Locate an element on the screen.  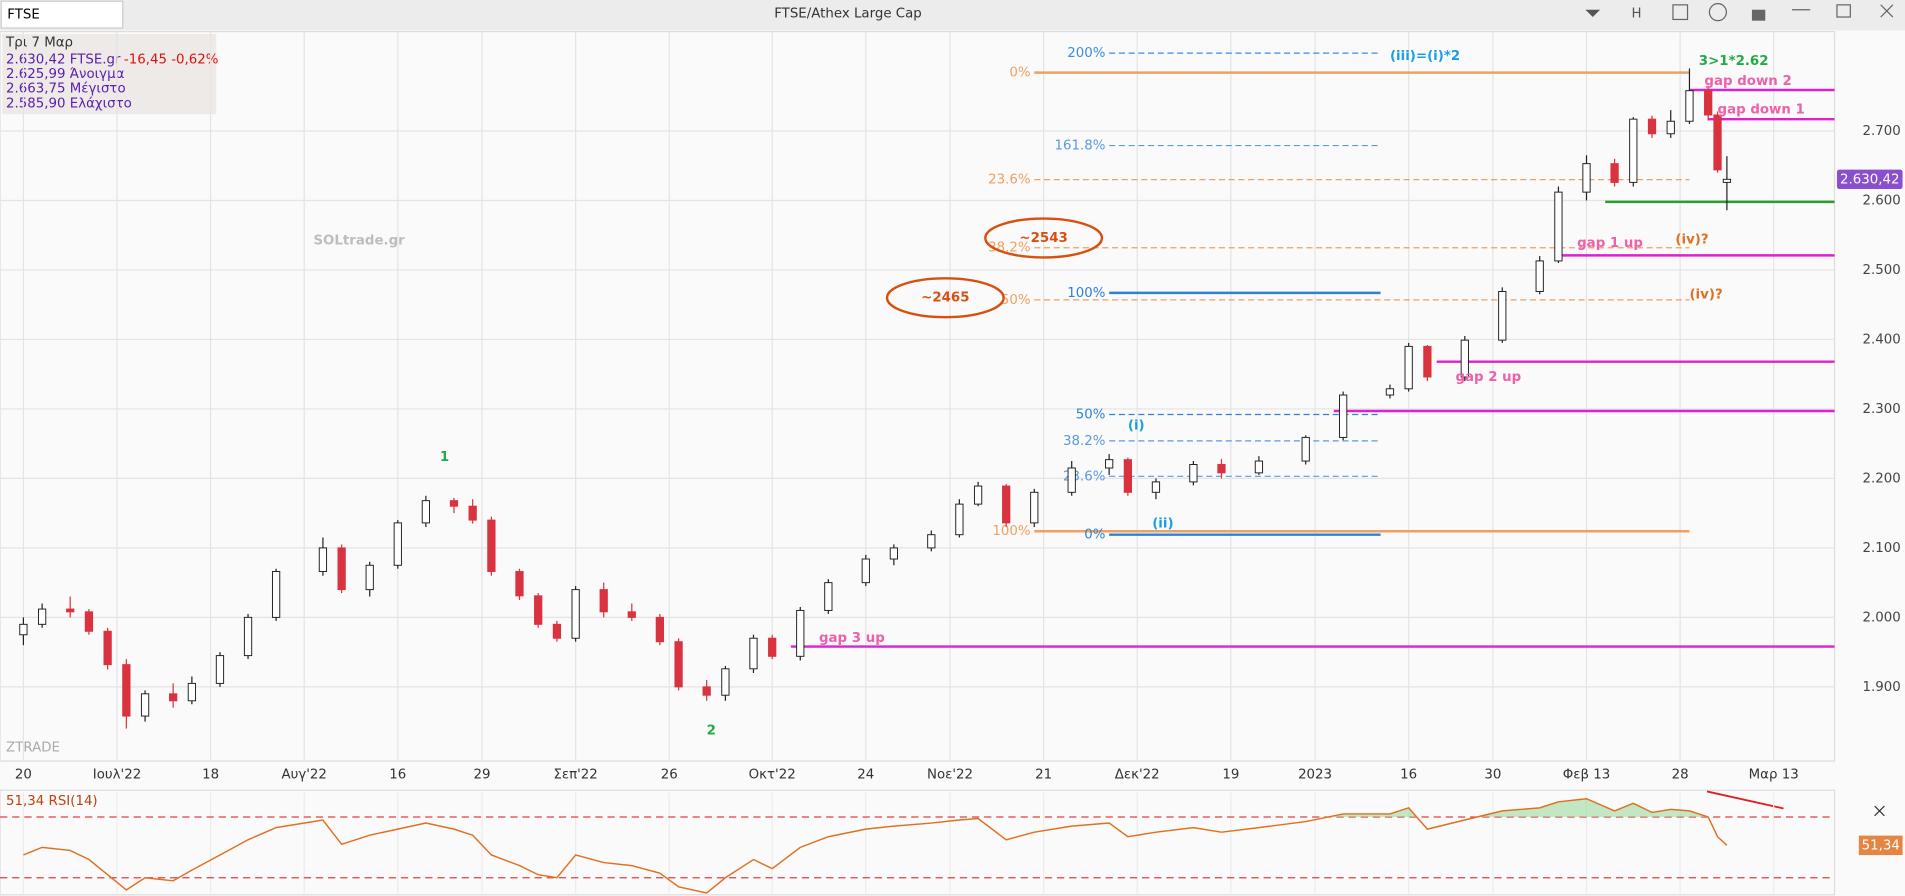
annotation: ~2543 is located at coordinates (1043, 238).